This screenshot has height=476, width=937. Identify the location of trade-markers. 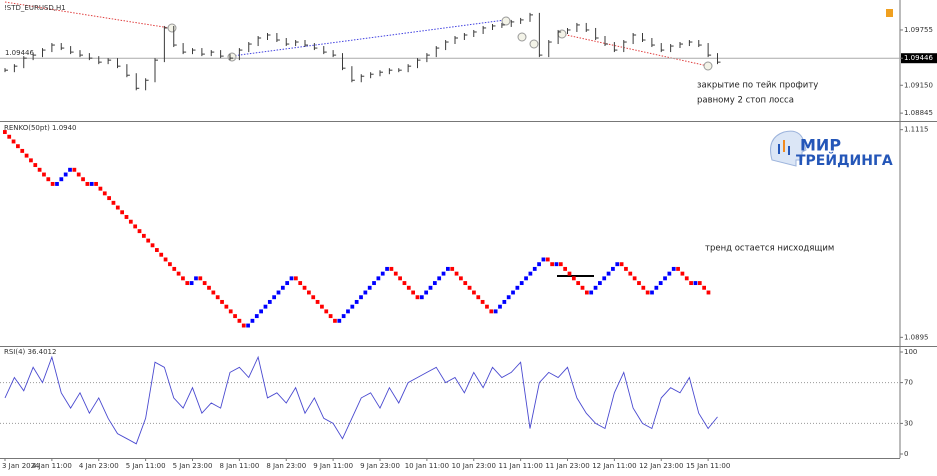
(440, 43).